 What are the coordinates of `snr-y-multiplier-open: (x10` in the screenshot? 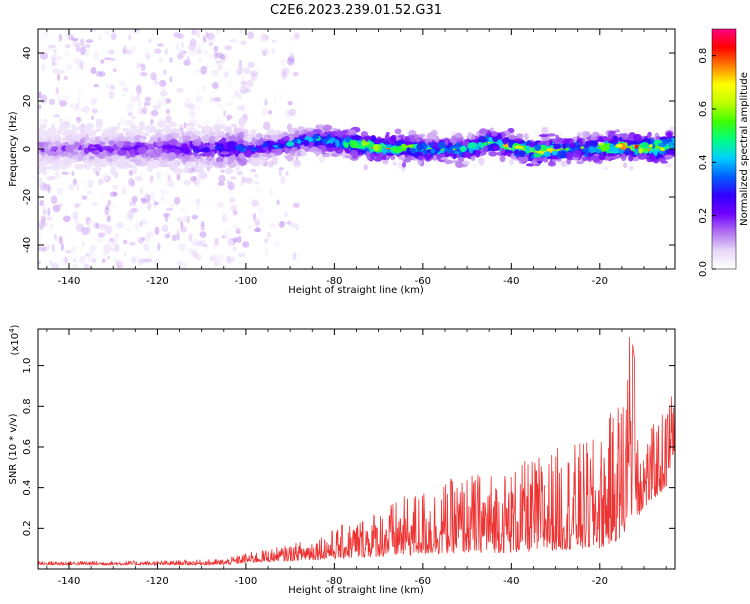 It's located at (15, 344).